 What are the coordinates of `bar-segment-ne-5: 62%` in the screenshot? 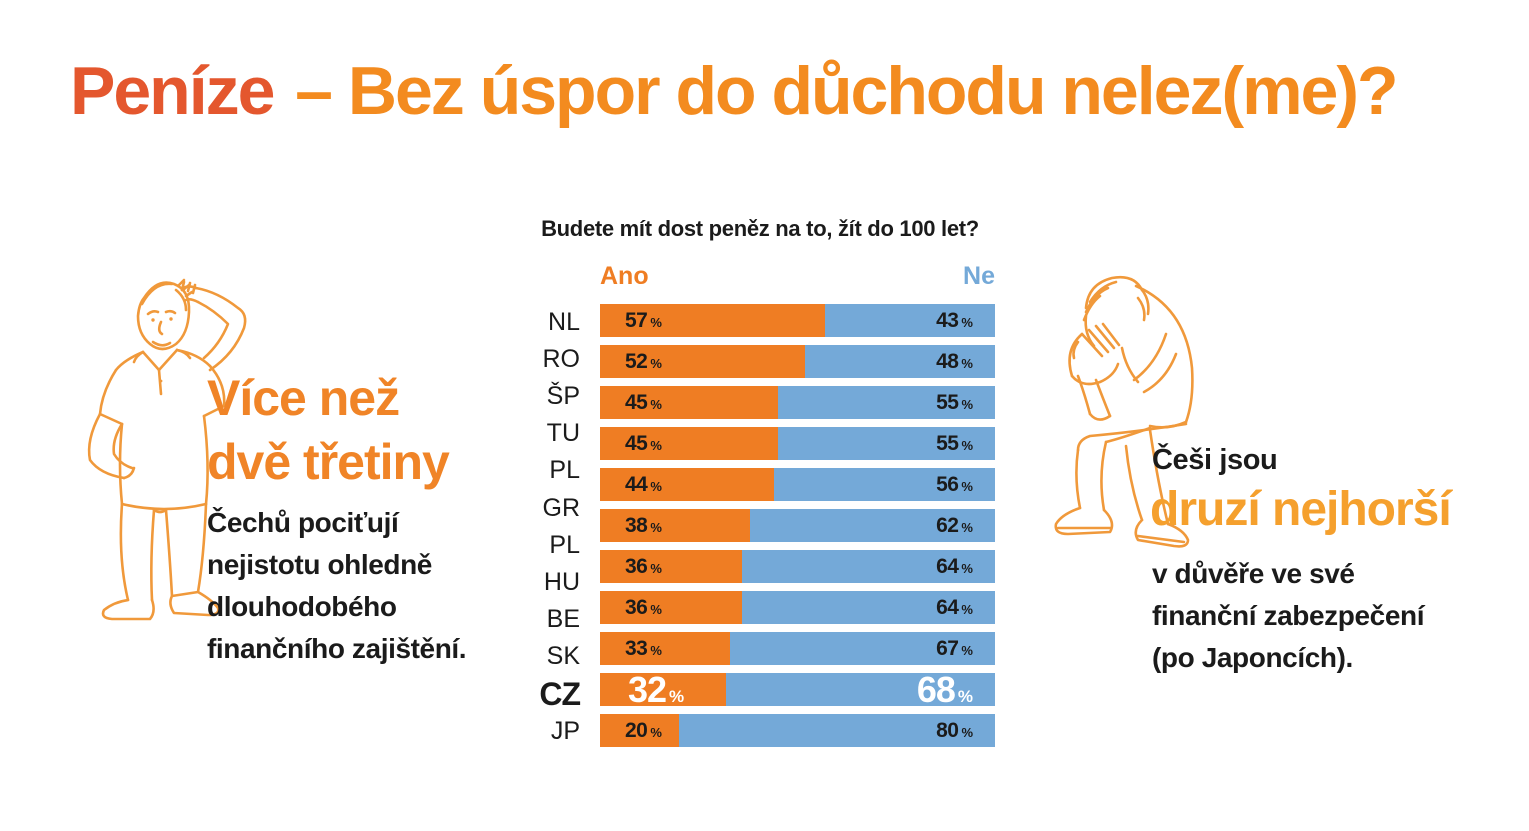 It's located at (872, 525).